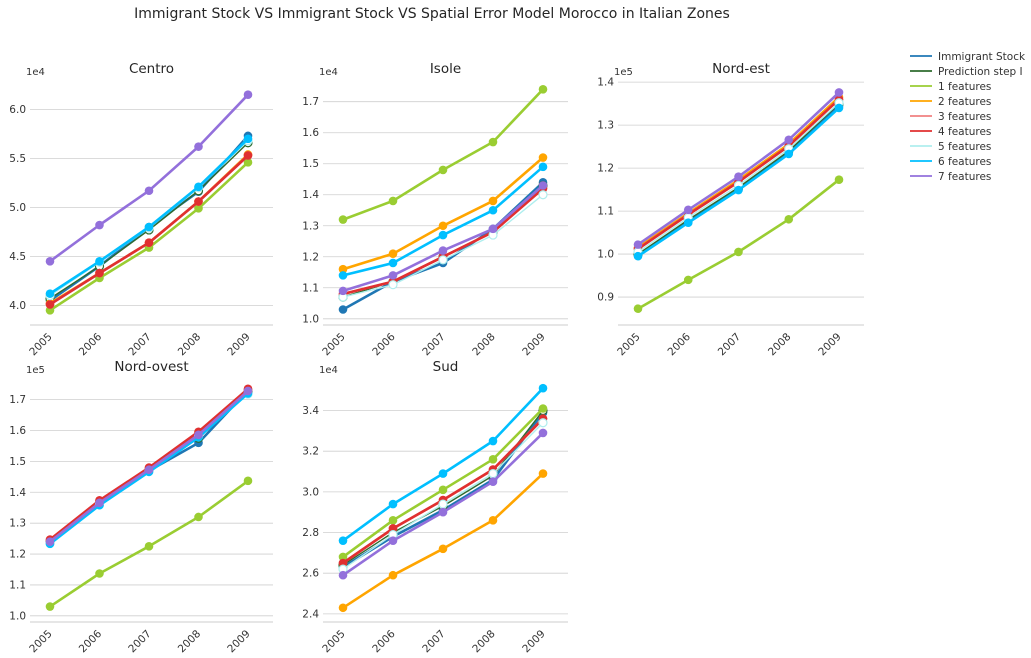  I want to click on y-axis-multiplier: 1e4, so click(328, 72).